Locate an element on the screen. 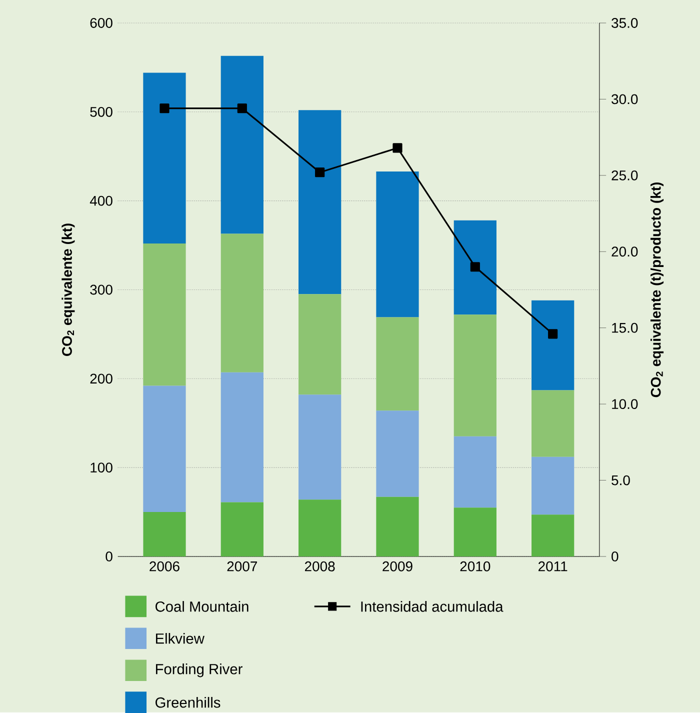  y2-tick-label: 10.0 is located at coordinates (625, 404).